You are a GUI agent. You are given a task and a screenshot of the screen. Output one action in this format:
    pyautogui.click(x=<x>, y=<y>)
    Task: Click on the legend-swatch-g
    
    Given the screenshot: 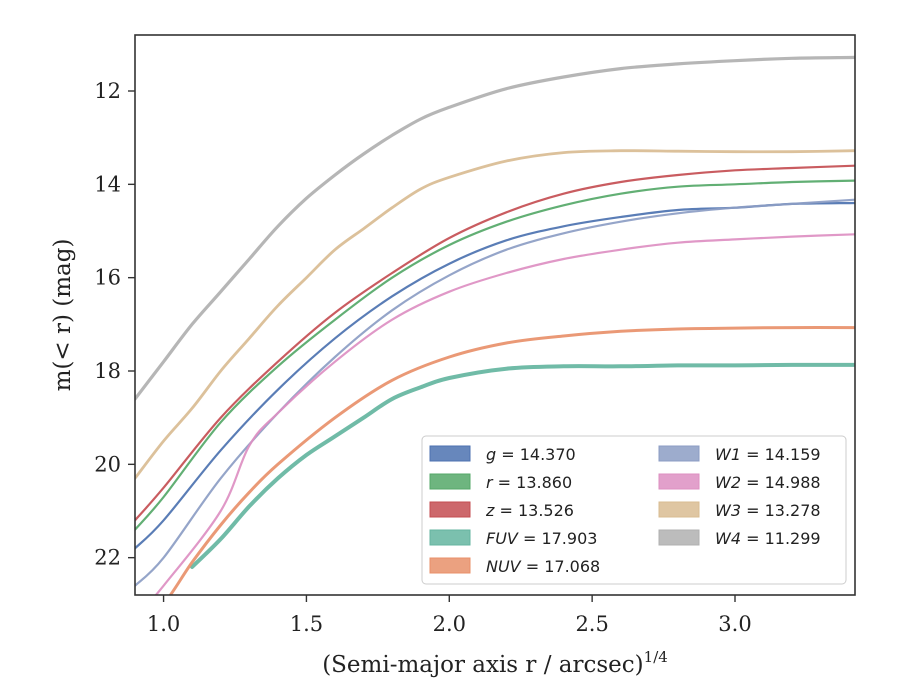 What is the action you would take?
    pyautogui.click(x=450, y=453)
    